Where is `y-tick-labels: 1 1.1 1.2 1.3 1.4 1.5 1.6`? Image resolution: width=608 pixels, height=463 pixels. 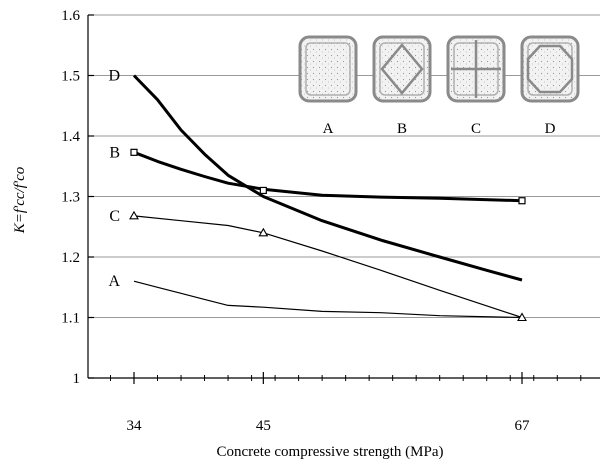 y-tick-labels: 1 1.1 1.2 1.3 1.4 1.5 1.6 is located at coordinates (70, 197).